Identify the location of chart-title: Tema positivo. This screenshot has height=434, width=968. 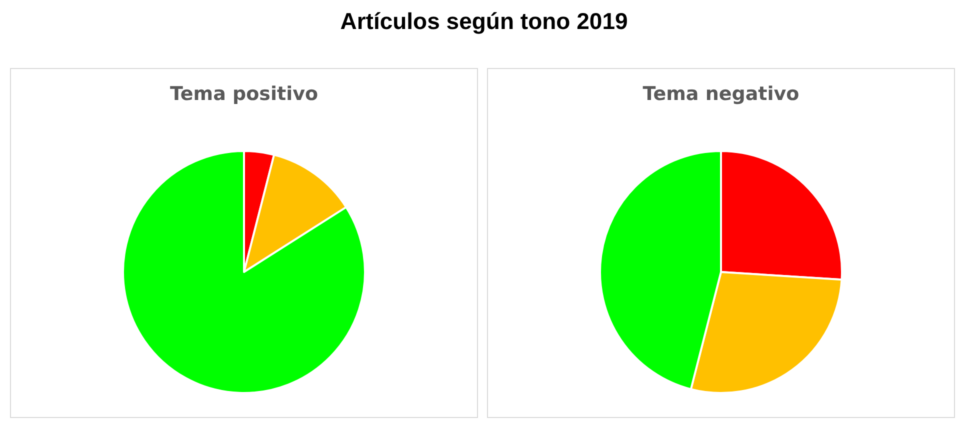
(244, 94).